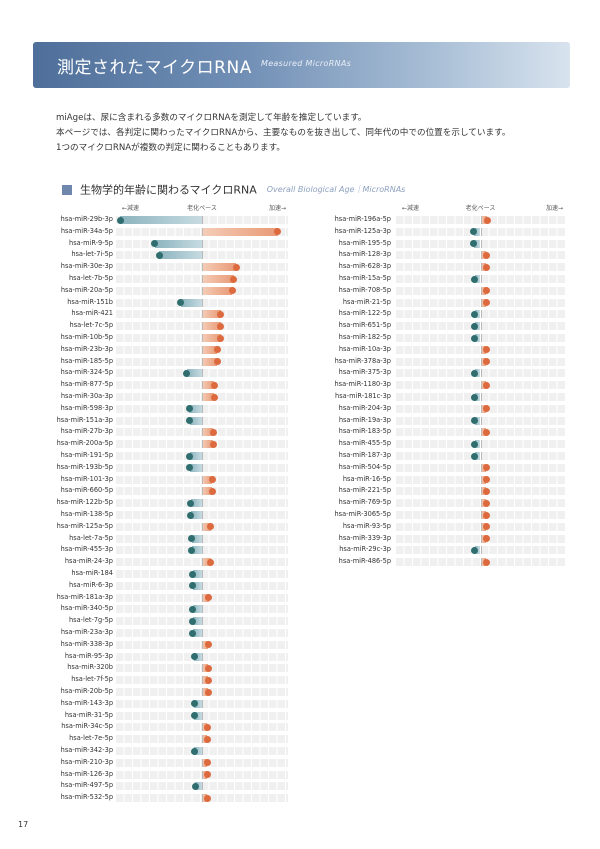 The height and width of the screenshot is (849, 600). Describe the element at coordinates (432, 244) in the screenshot. I see `mirna-row: hsa-miR-195-5p` at that location.